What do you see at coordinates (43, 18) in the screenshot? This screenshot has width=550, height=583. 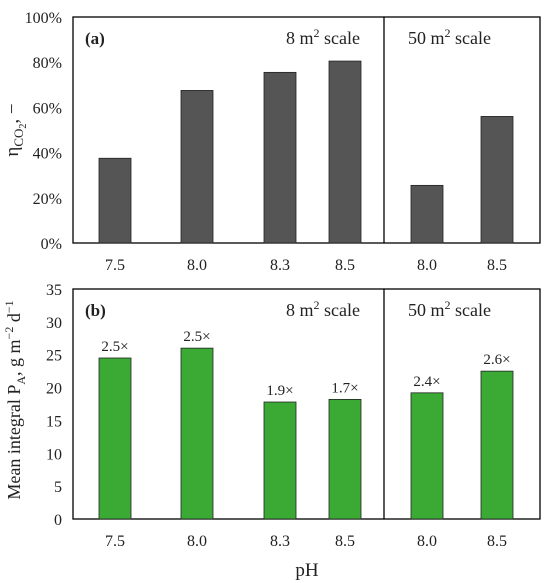 I see `y-tick-label-a-5: 100%` at bounding box center [43, 18].